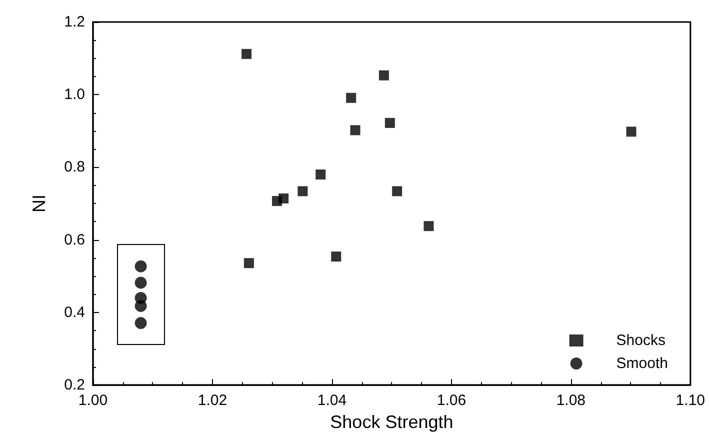 The image size is (709, 436). Describe the element at coordinates (39, 203) in the screenshot. I see `y-axis-title: NI` at that location.